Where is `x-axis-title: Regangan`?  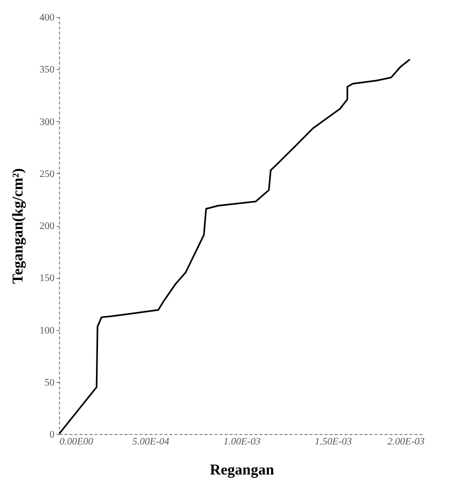
x-axis-title: Regangan is located at coordinates (242, 470).